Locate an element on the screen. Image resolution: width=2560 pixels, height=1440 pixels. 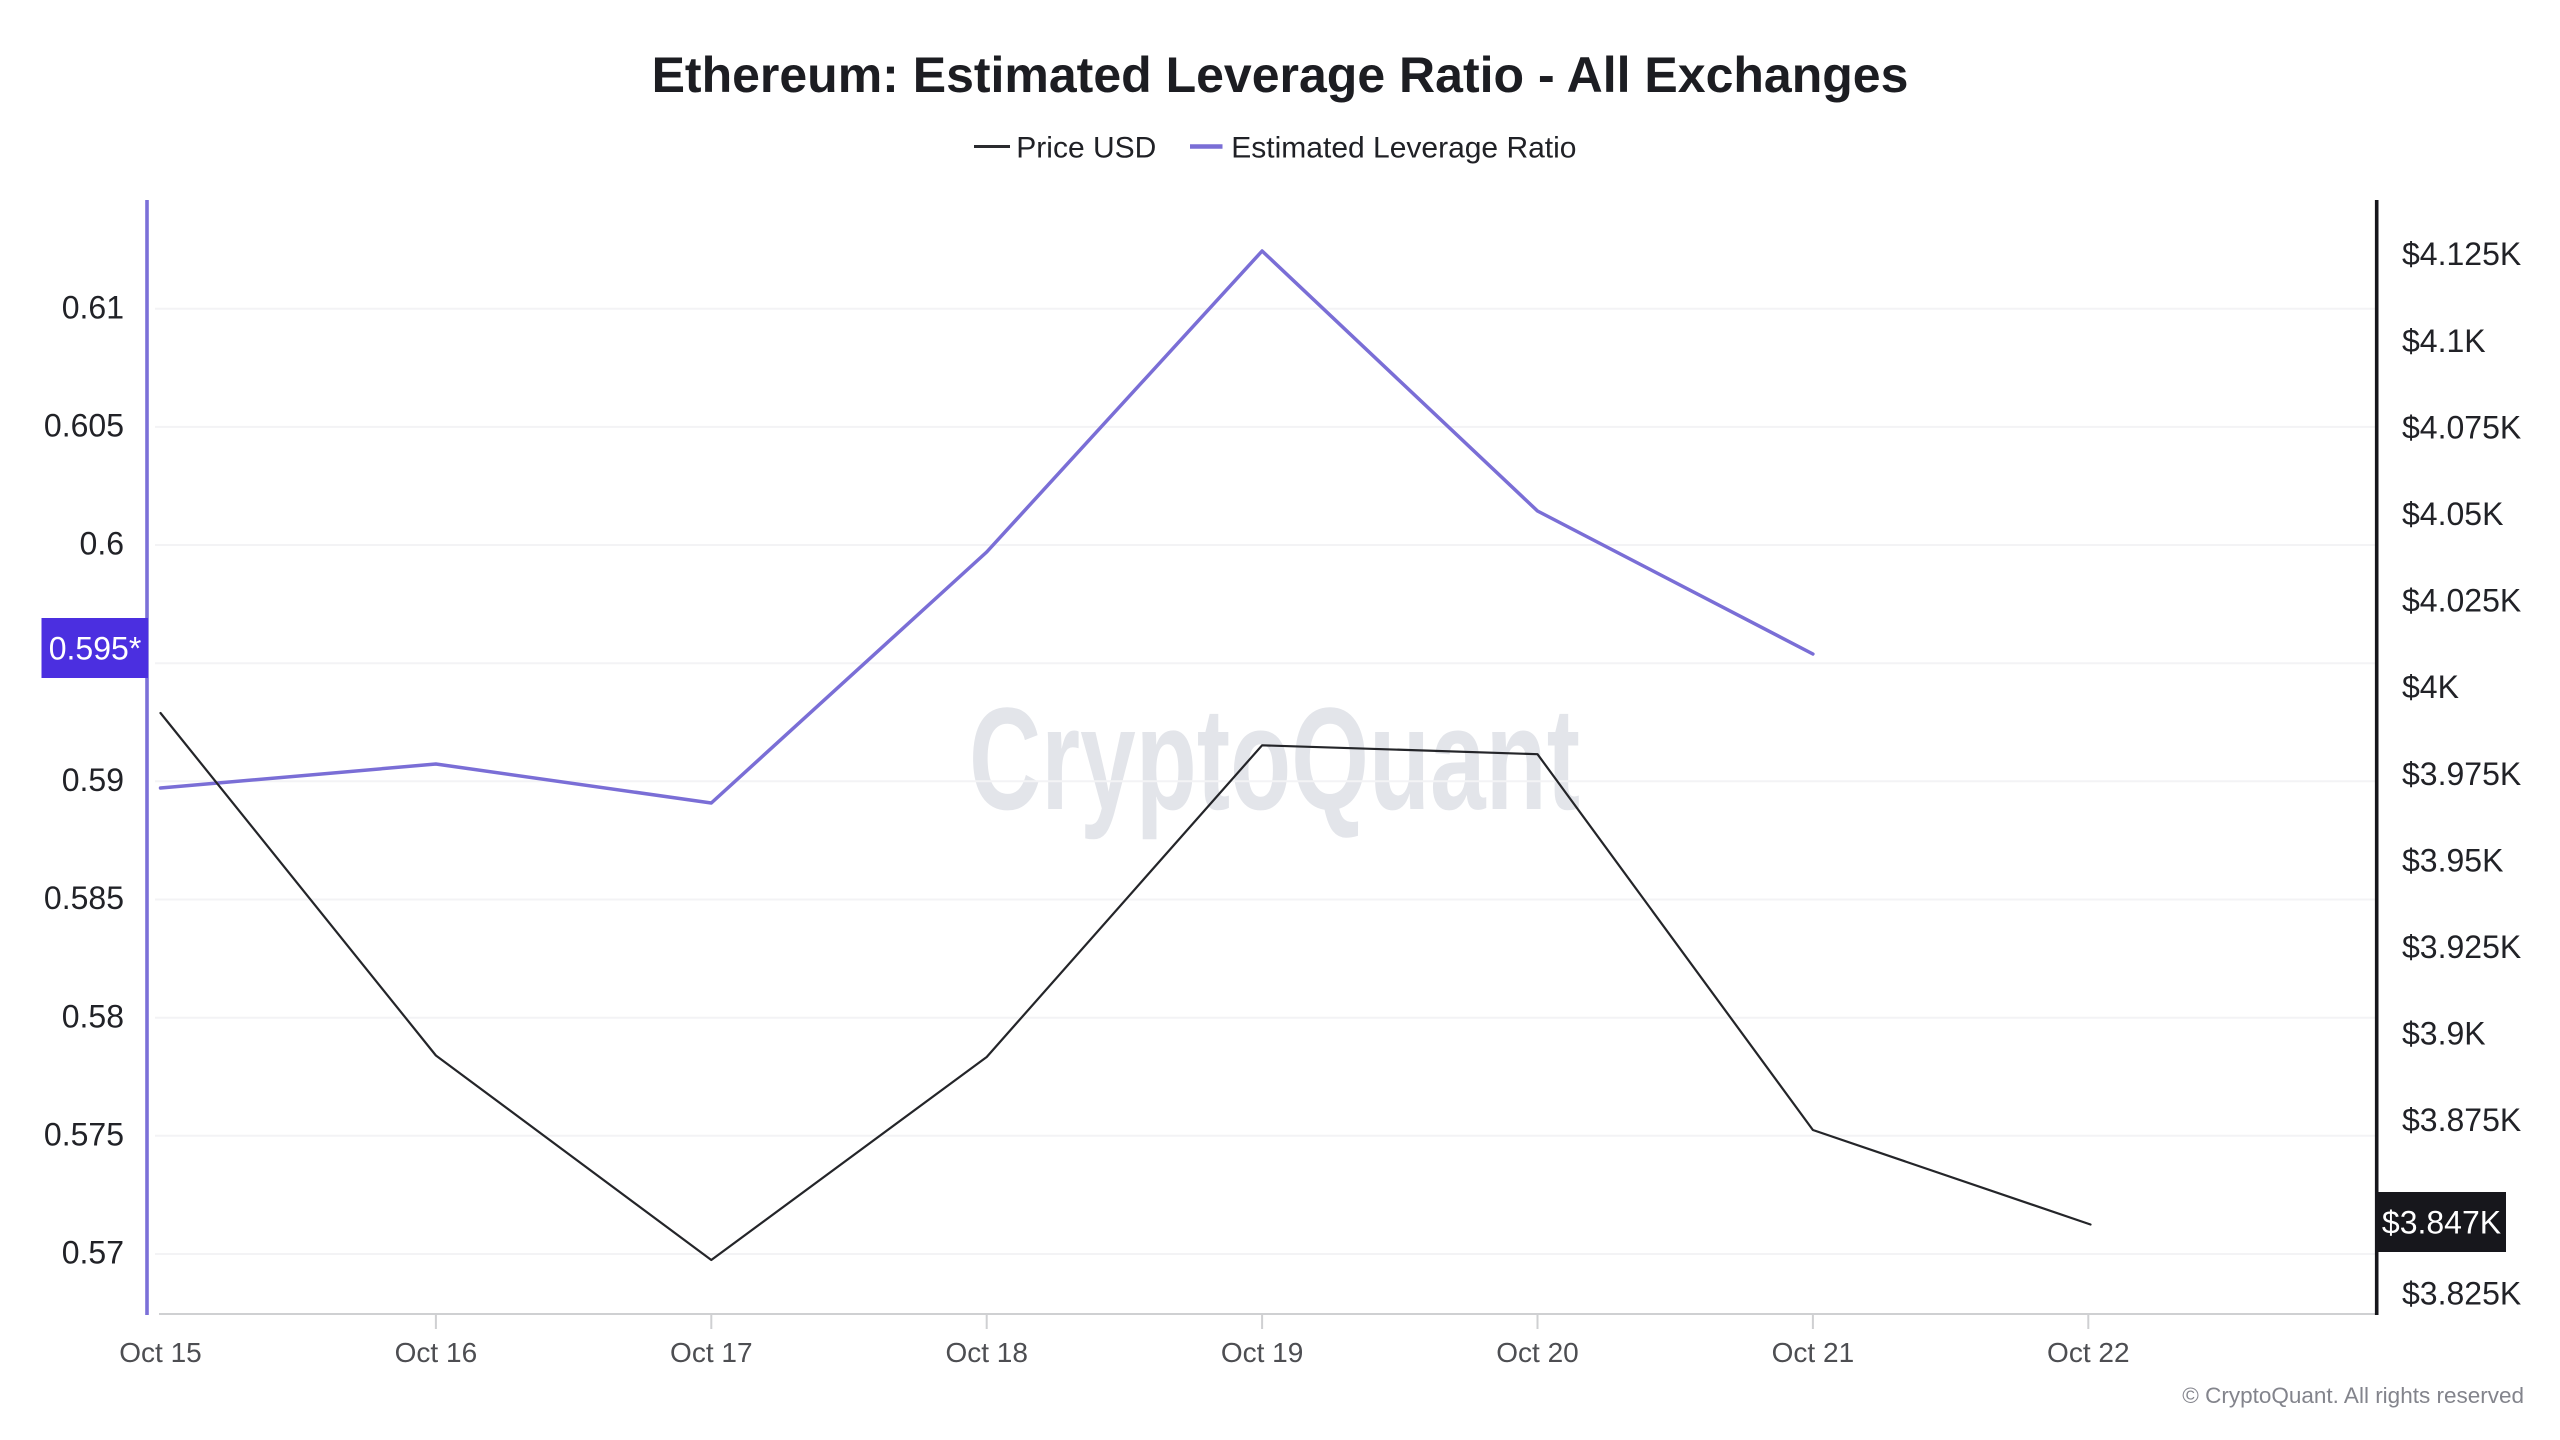
svg-text: Oct 15 is located at coordinates (160, 1352).